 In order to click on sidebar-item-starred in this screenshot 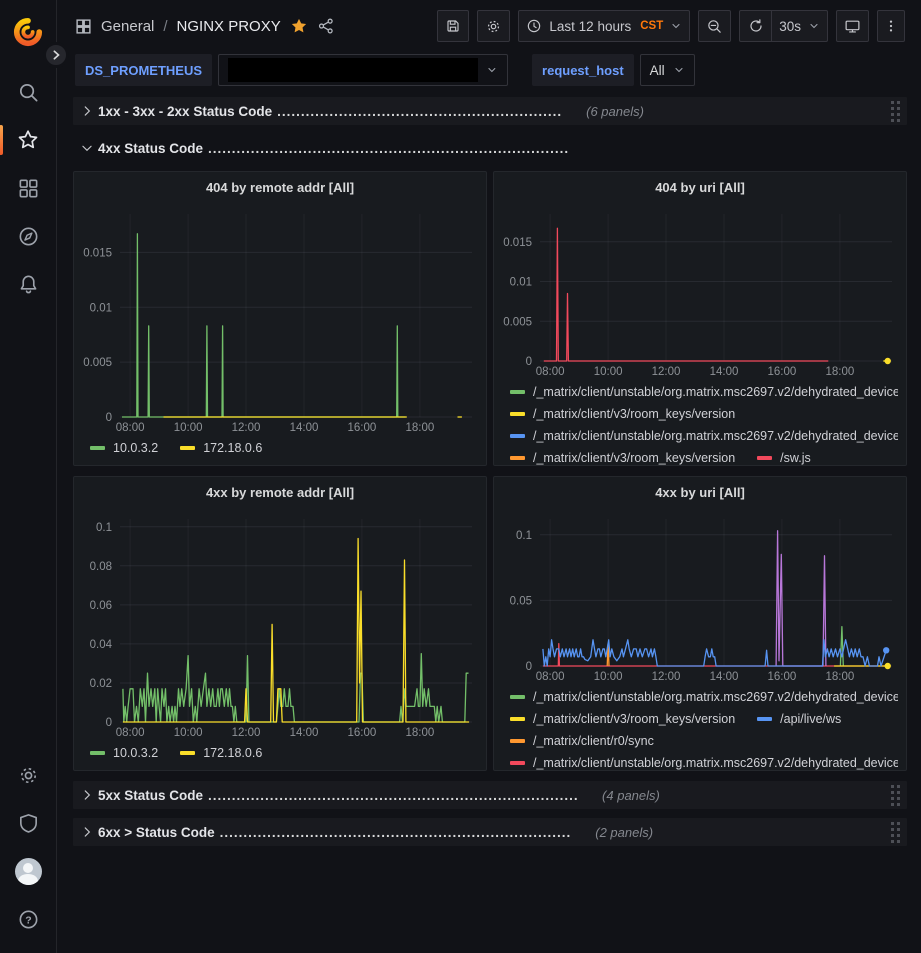, I will do `click(25, 140)`.